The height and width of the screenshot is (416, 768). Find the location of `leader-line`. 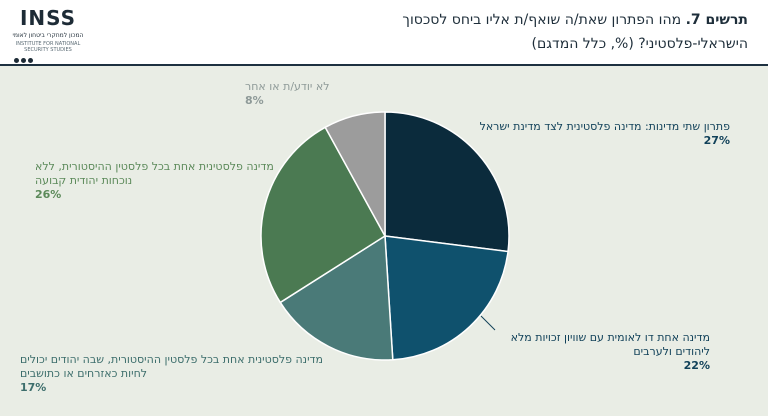

leader-line is located at coordinates (488, 323).